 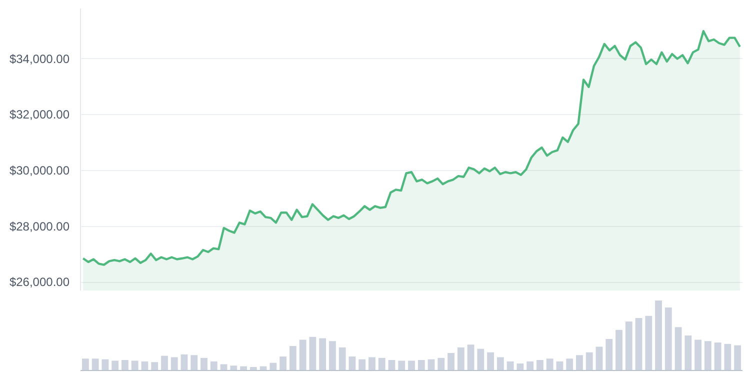 I want to click on y-tick-label: $34,000.00, so click(x=39, y=59).